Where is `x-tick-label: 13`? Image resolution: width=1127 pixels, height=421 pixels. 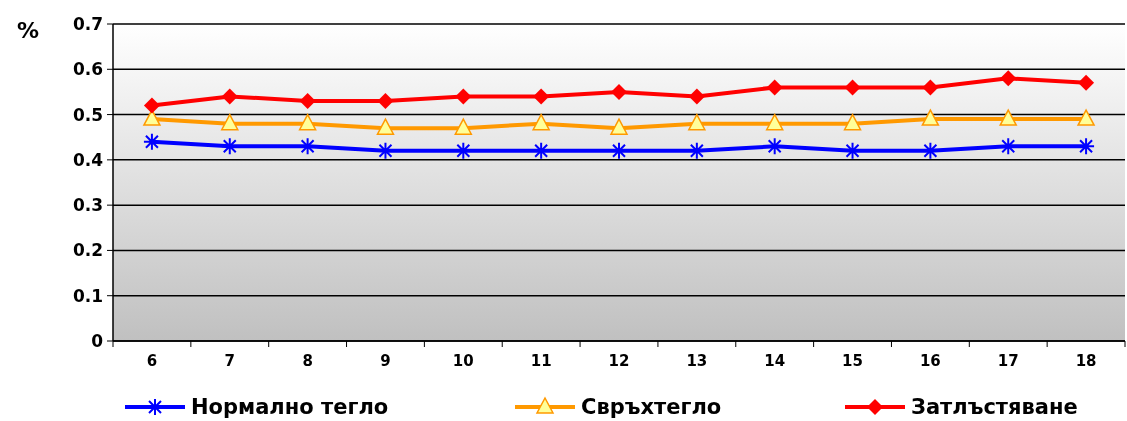
x-tick-label: 13 is located at coordinates (697, 361).